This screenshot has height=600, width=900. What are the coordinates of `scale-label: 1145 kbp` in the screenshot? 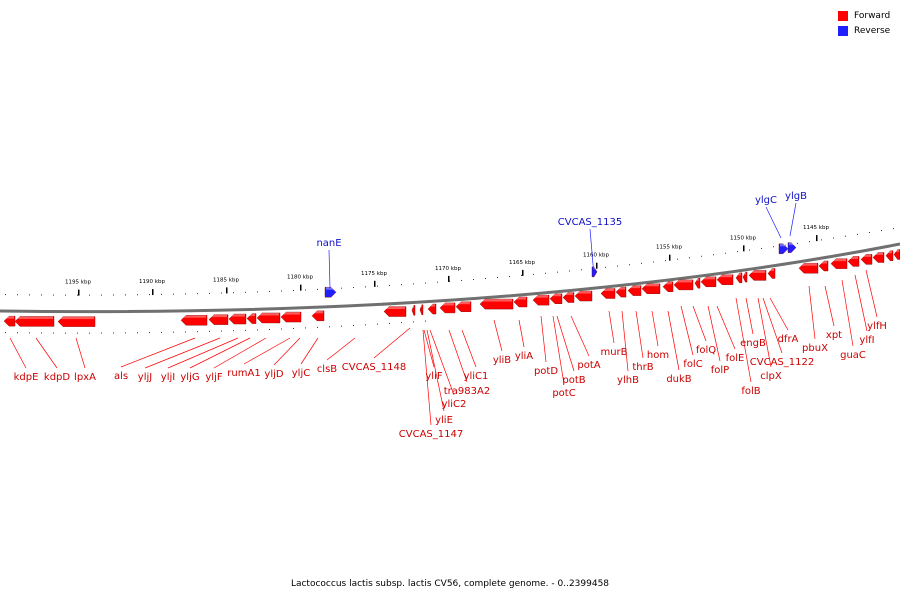 It's located at (816, 228).